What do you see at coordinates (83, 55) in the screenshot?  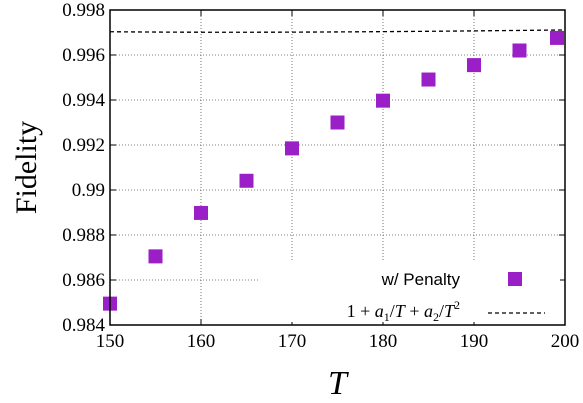 I see `y-tick-label: 0.996` at bounding box center [83, 55].